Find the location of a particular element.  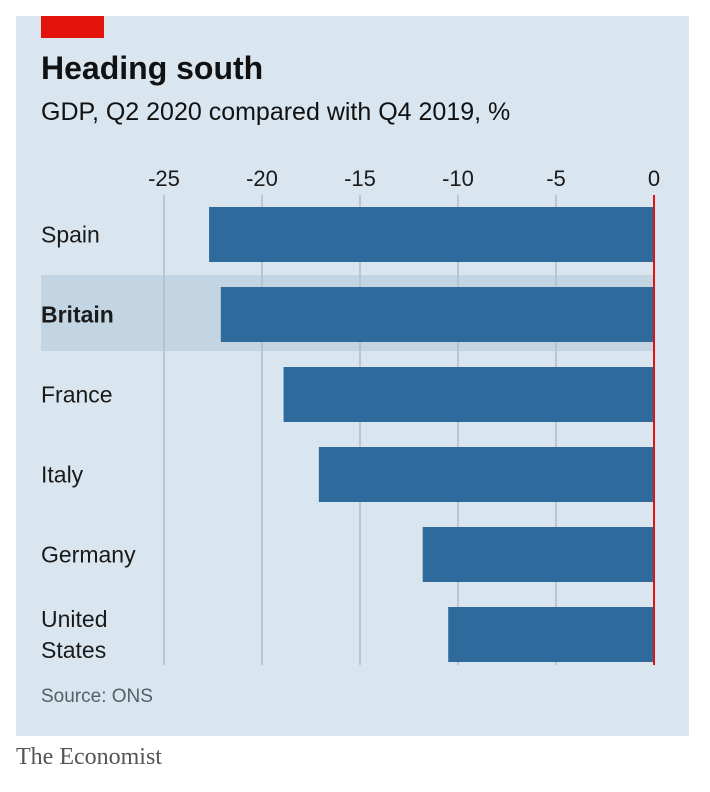

category-label: Spain is located at coordinates (70, 235).